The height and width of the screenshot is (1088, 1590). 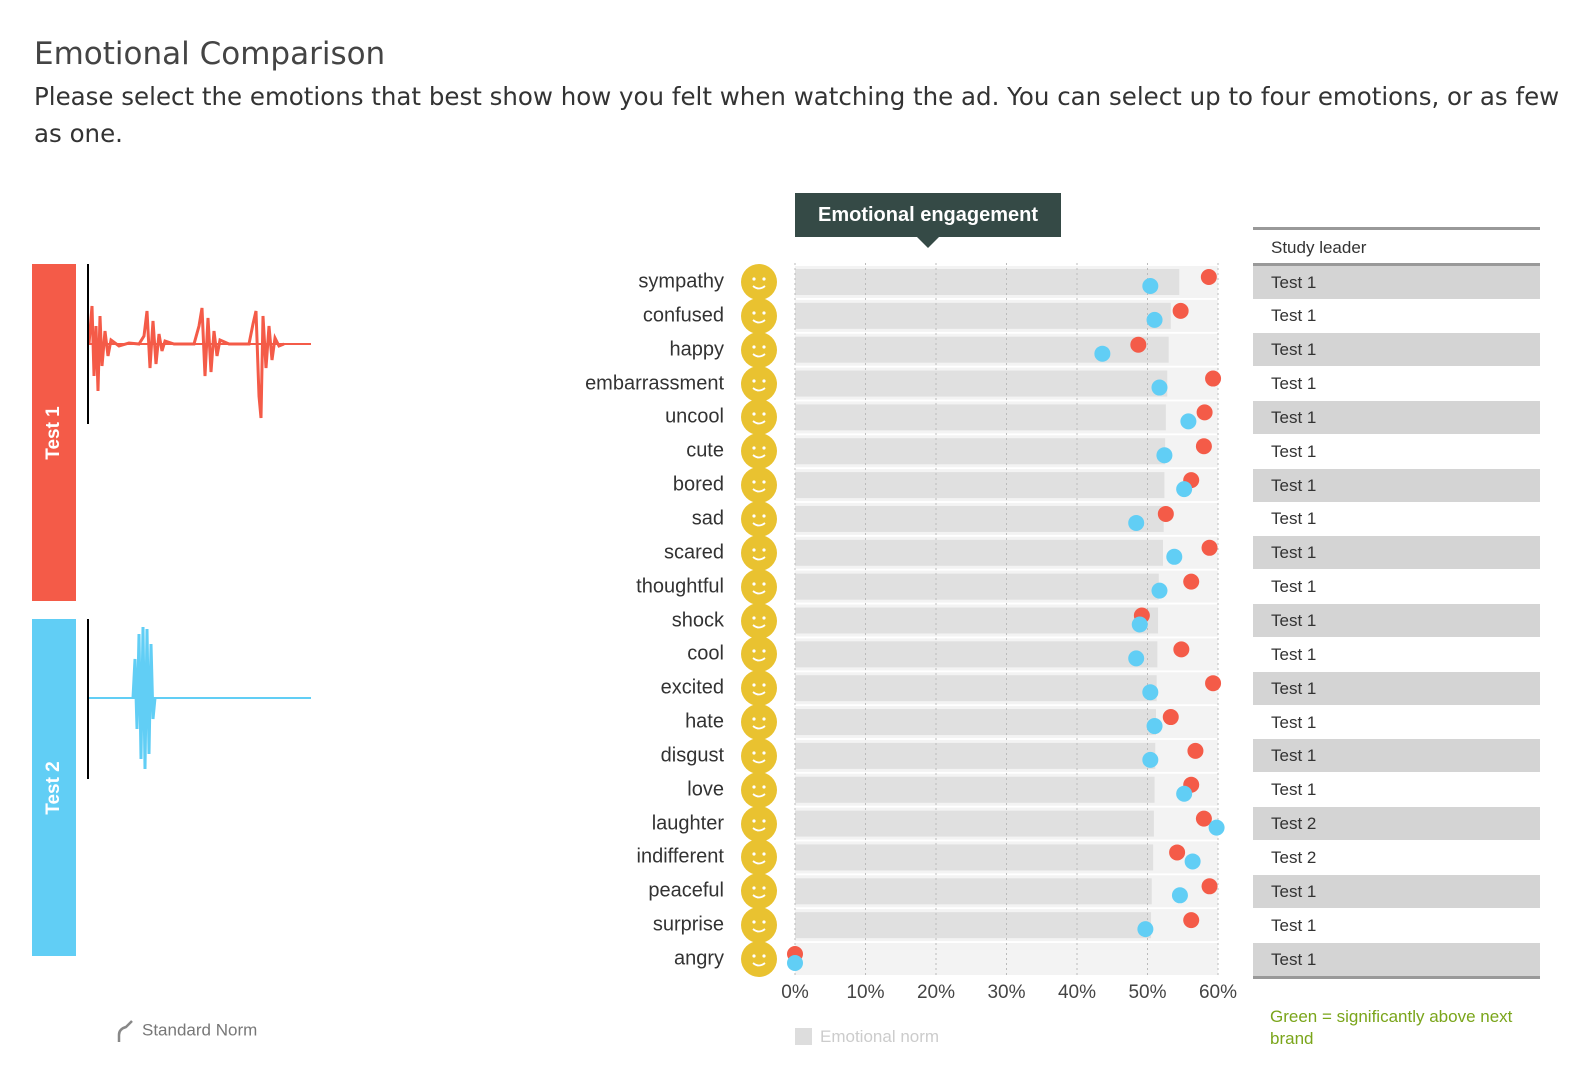 What do you see at coordinates (759, 485) in the screenshot?
I see `bored-face-icon` at bounding box center [759, 485].